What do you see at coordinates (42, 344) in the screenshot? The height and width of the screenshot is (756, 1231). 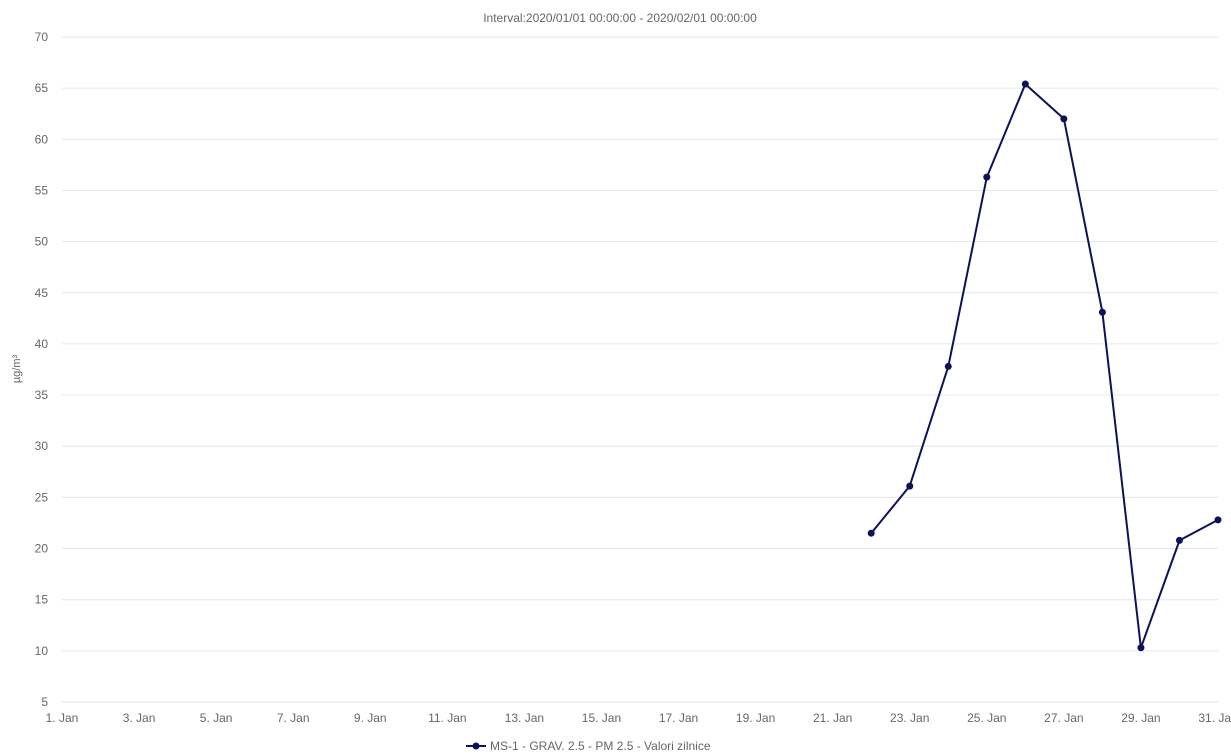 I see `y-tick-label: 40` at bounding box center [42, 344].